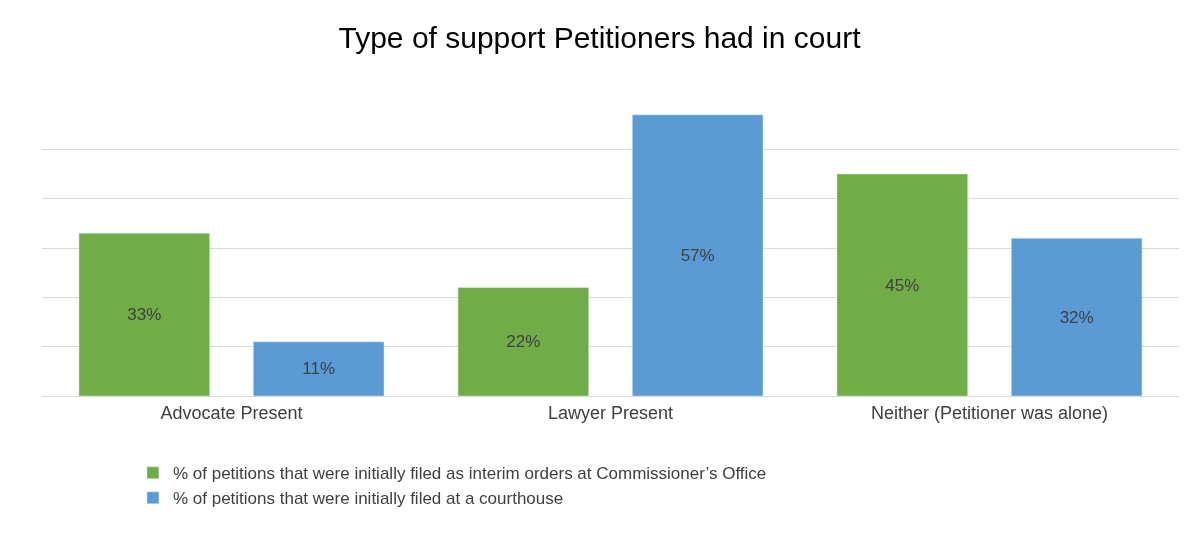  What do you see at coordinates (989, 412) in the screenshot?
I see `x-tick-label: Neither (Petitioner was alone)` at bounding box center [989, 412].